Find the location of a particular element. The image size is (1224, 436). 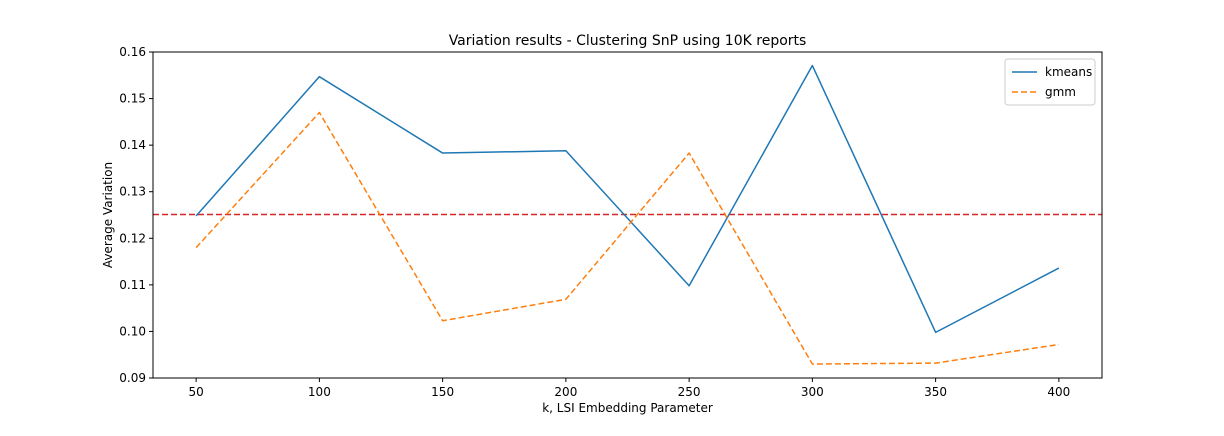

y-tick-label: 0.12 is located at coordinates (132, 238).